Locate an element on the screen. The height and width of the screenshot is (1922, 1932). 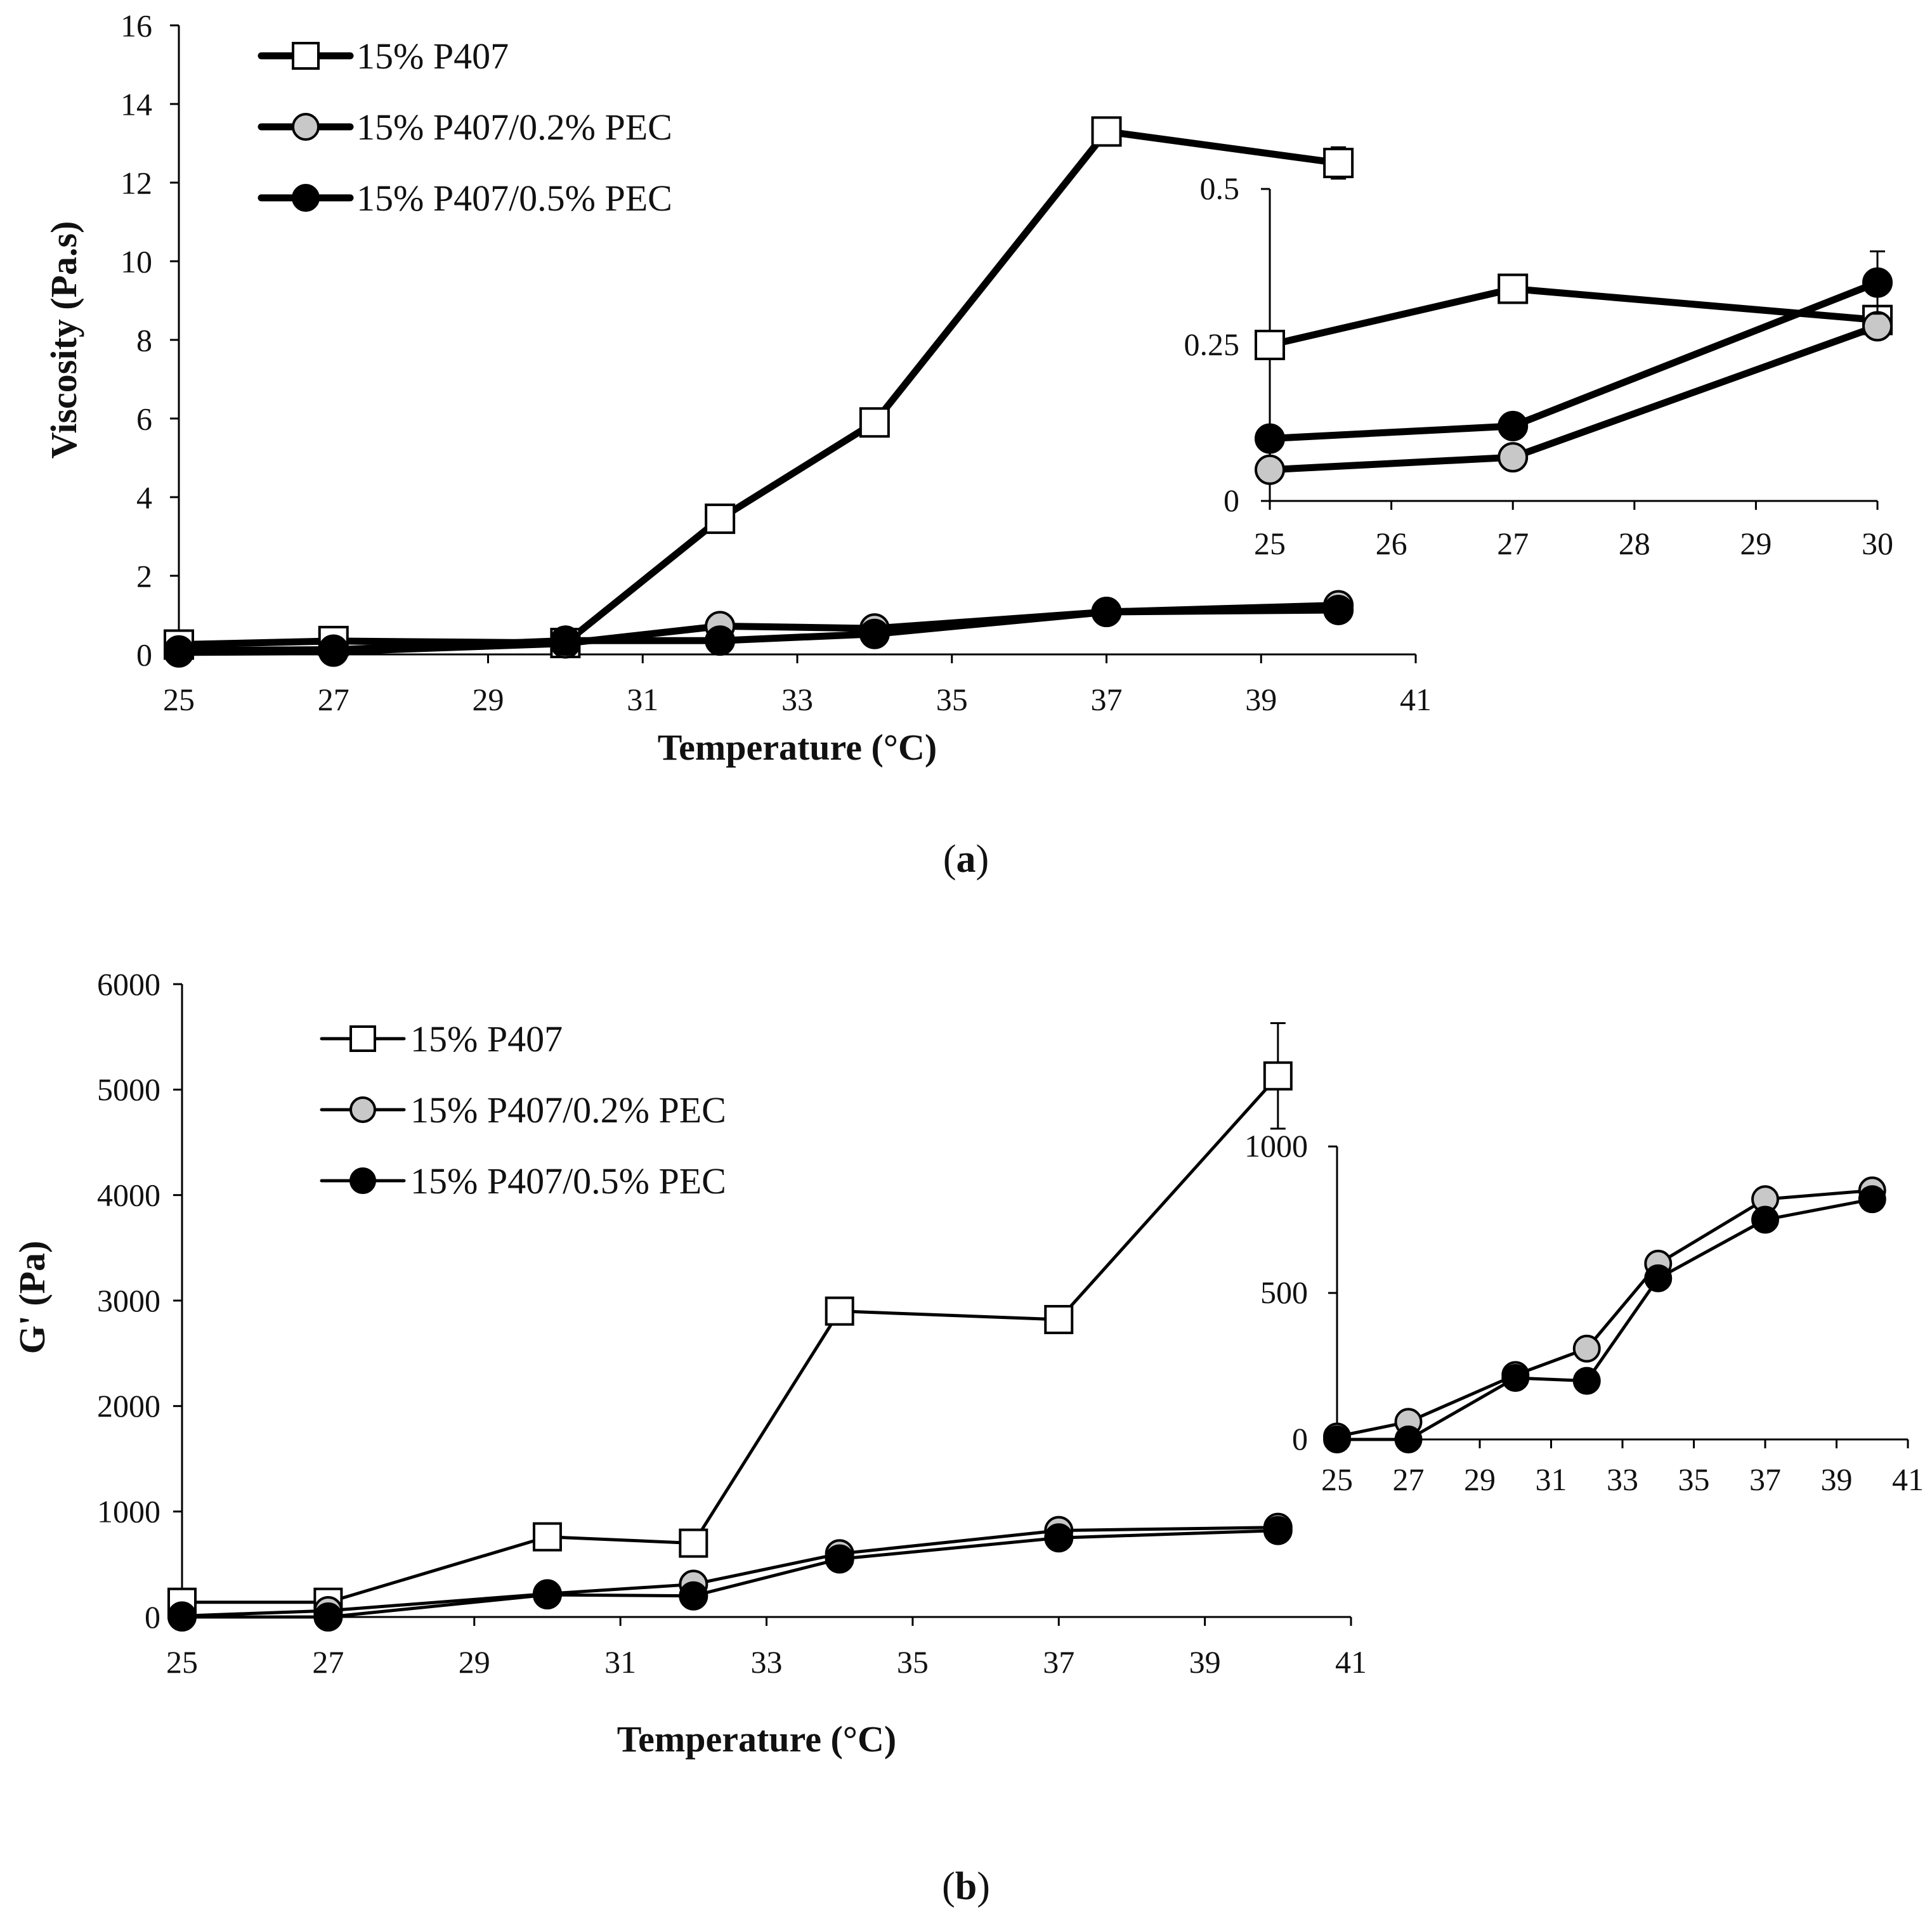
a-inset-x-tick-label: 25 is located at coordinates (1270, 543).